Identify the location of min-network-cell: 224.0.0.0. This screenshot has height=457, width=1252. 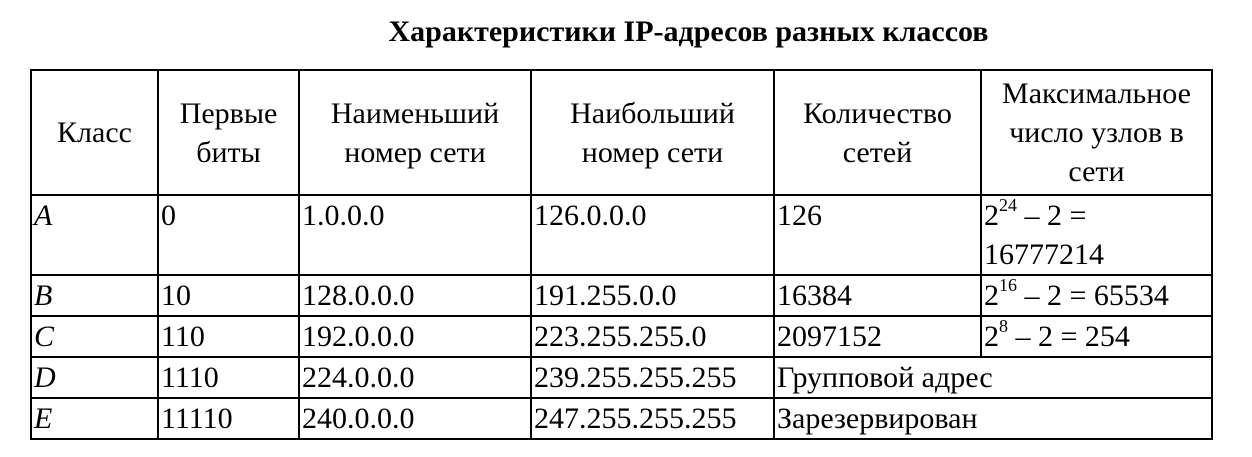
(415, 377).